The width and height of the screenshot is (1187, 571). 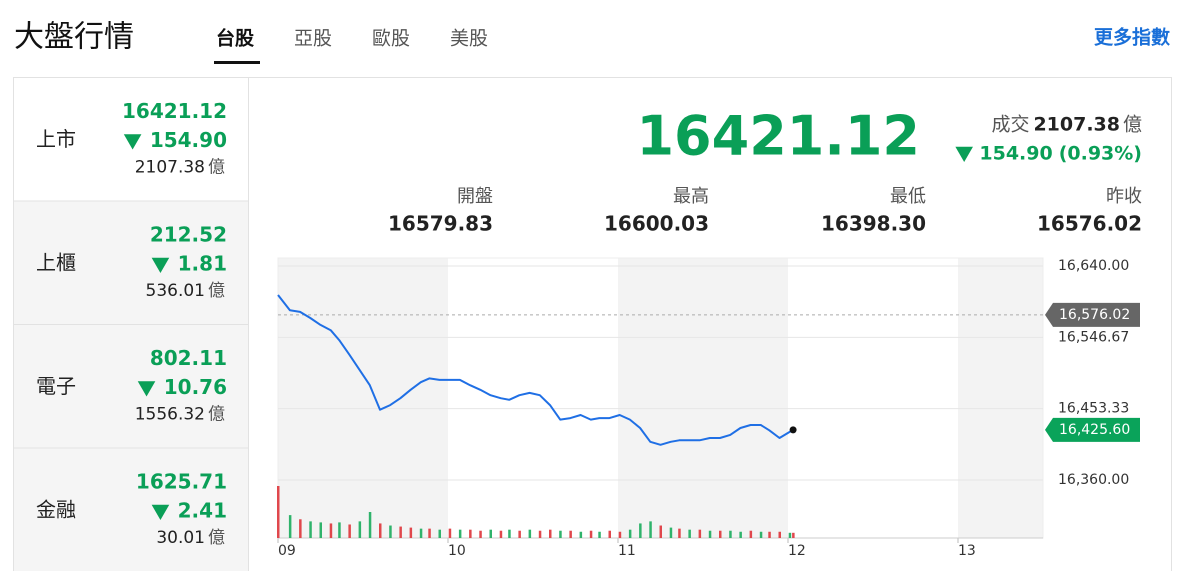 I want to click on stat-value: 16579.83, so click(x=440, y=224).